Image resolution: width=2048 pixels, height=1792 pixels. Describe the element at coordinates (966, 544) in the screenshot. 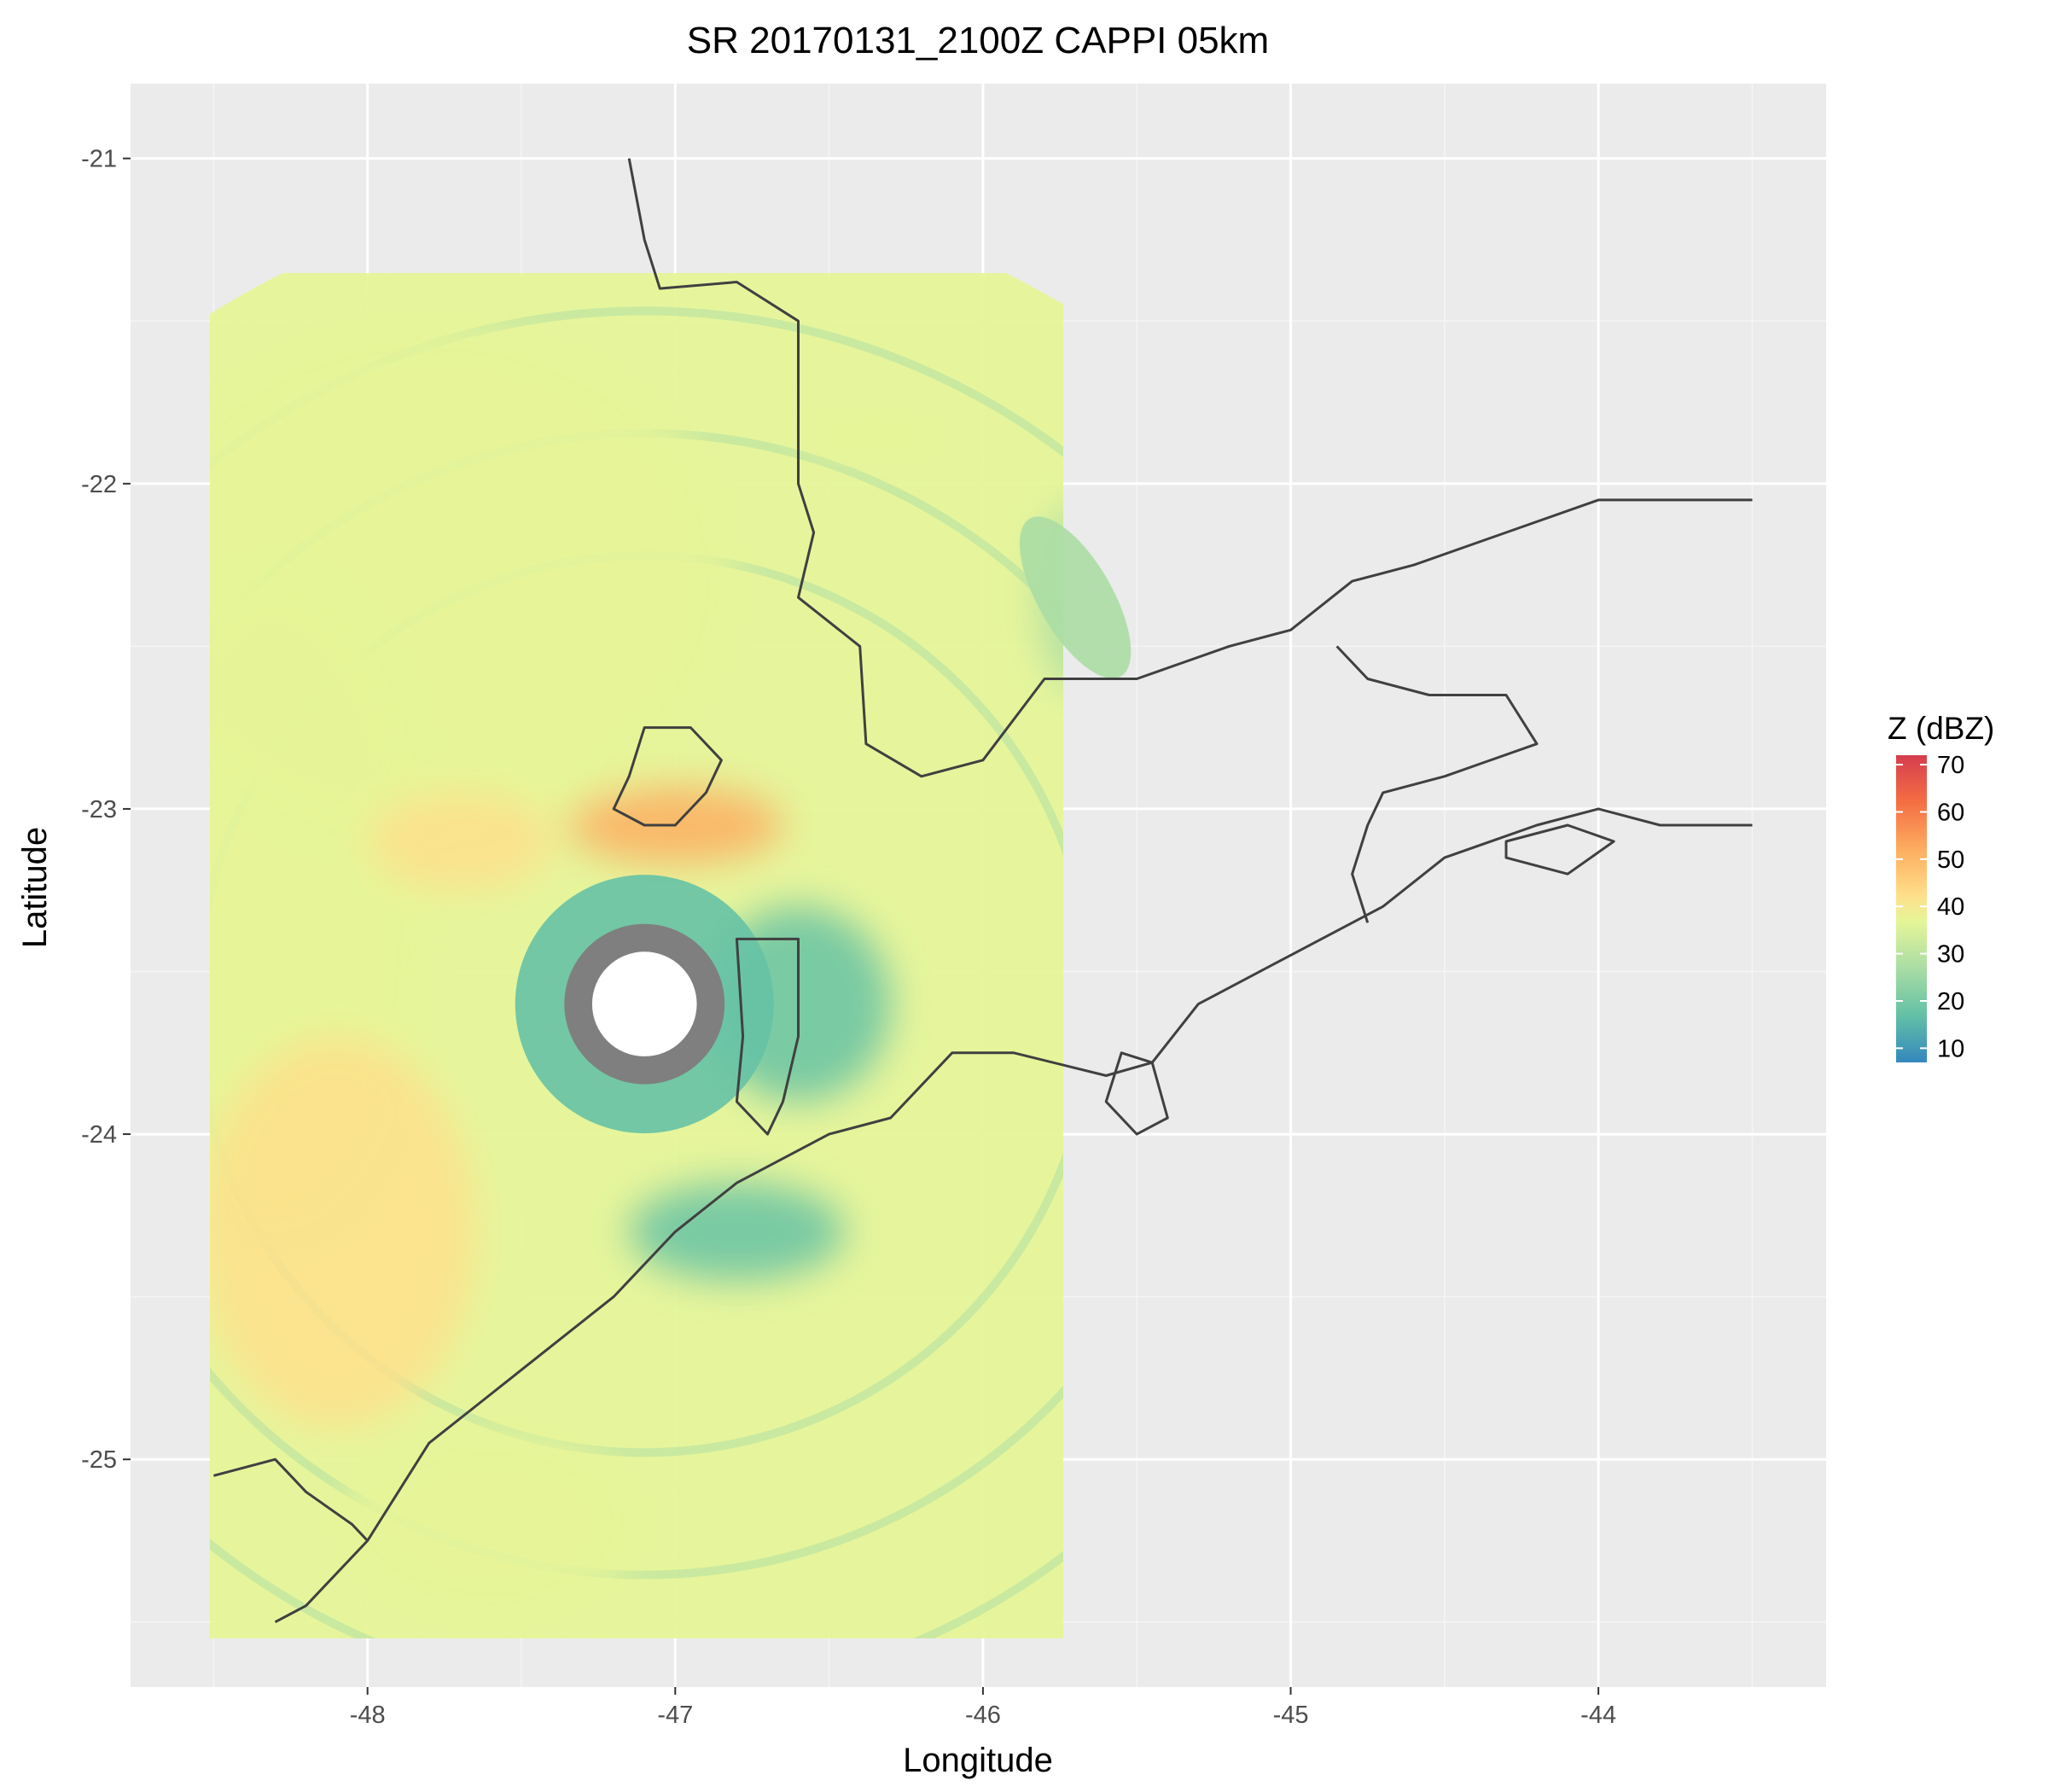

I see `remote-echo-cells` at that location.